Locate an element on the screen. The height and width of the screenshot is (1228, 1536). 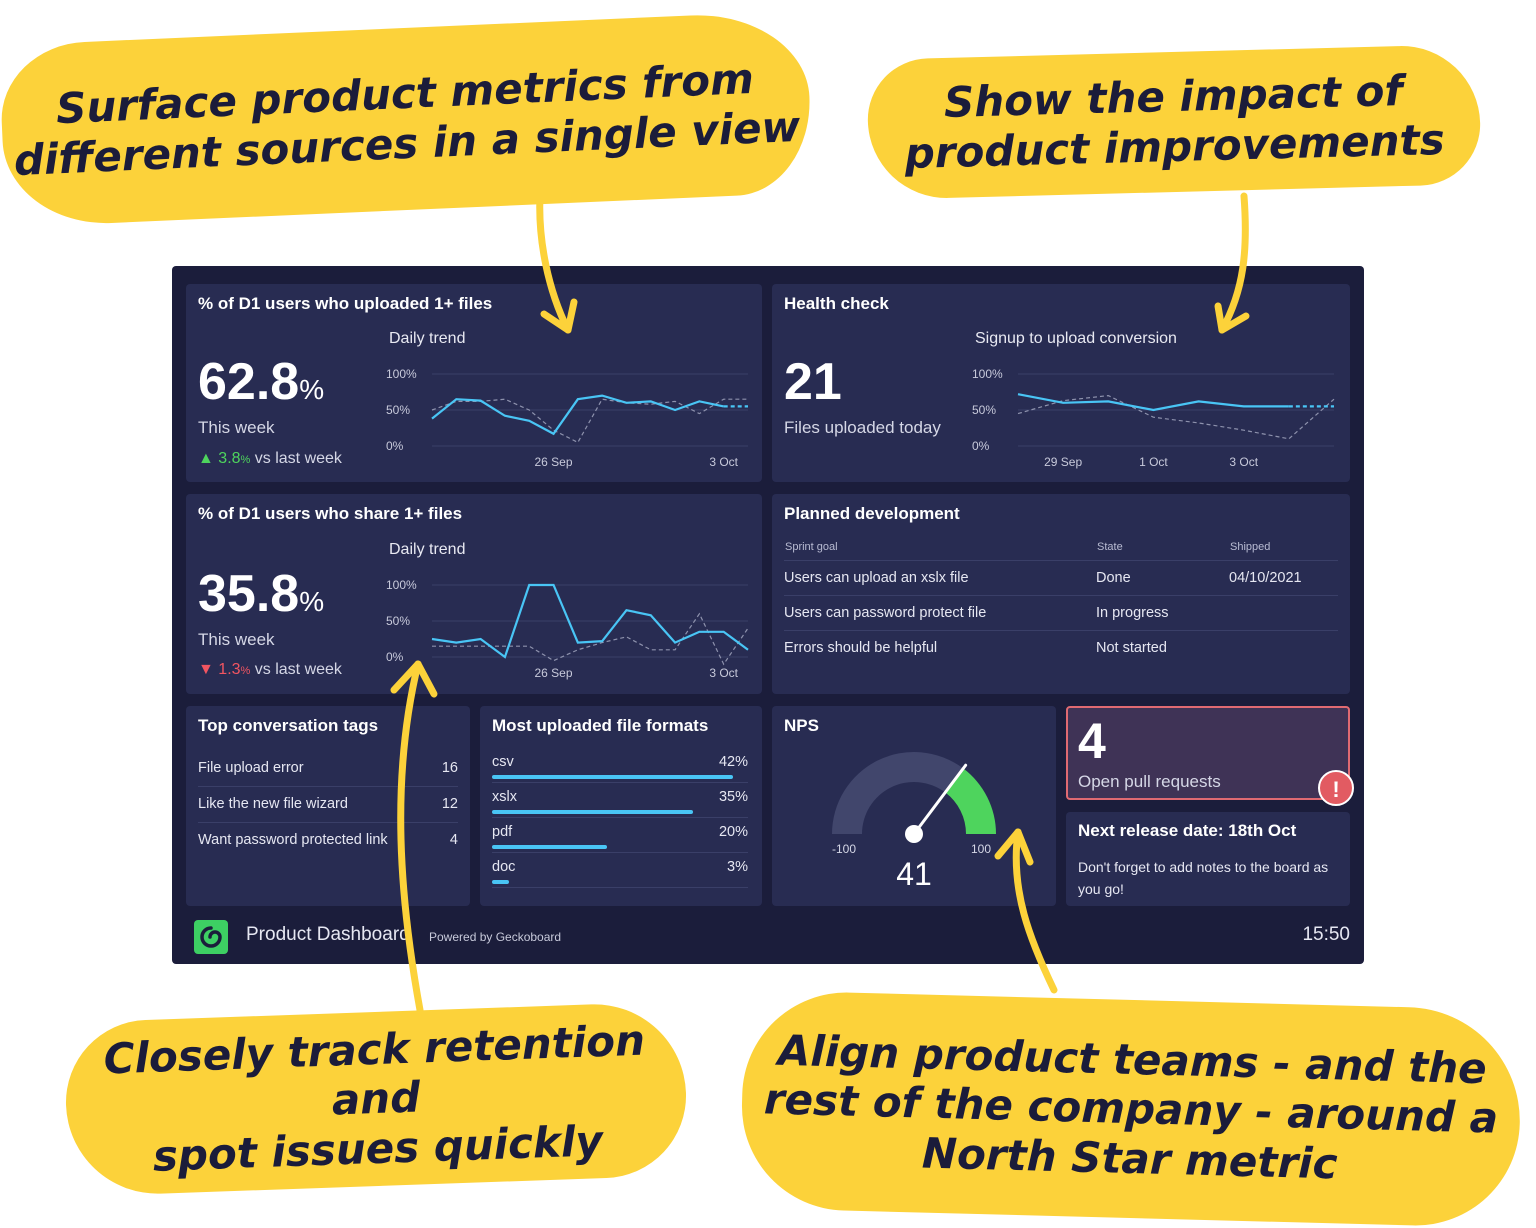
table-cell: Users can password protect file is located at coordinates (940, 613).